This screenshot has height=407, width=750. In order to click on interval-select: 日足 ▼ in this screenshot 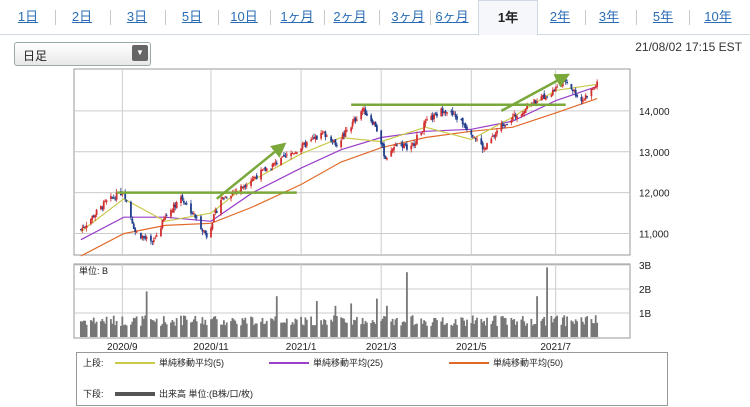, I will do `click(82, 54)`.